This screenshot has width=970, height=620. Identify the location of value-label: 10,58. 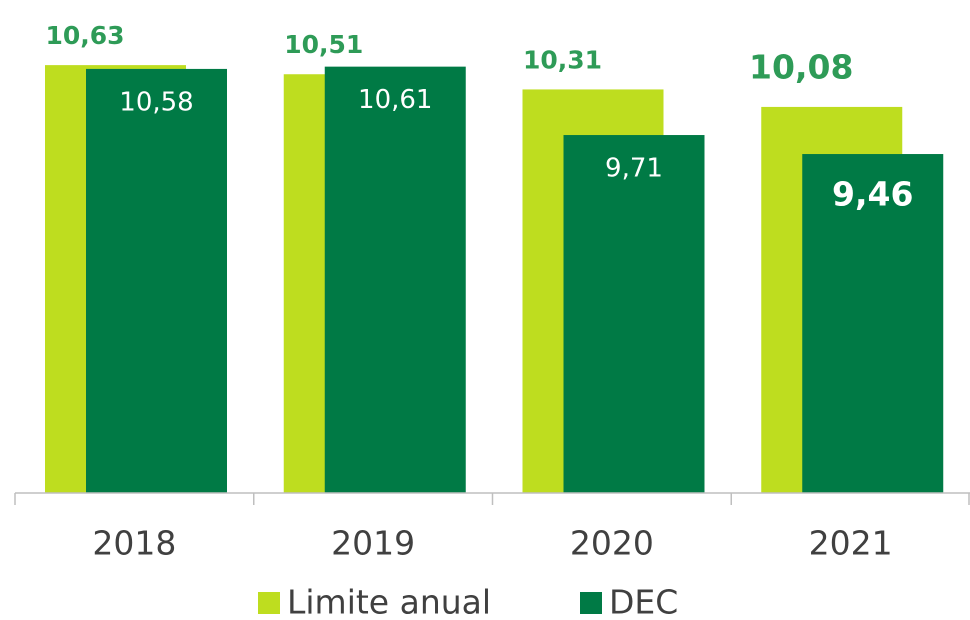
(156, 102).